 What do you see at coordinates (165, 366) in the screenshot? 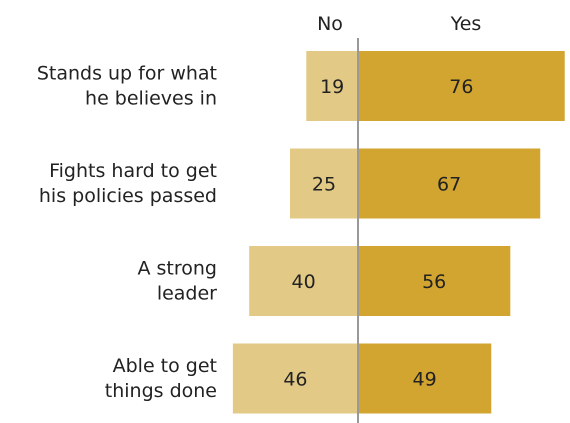
I see `category-label-line: Able to get` at bounding box center [165, 366].